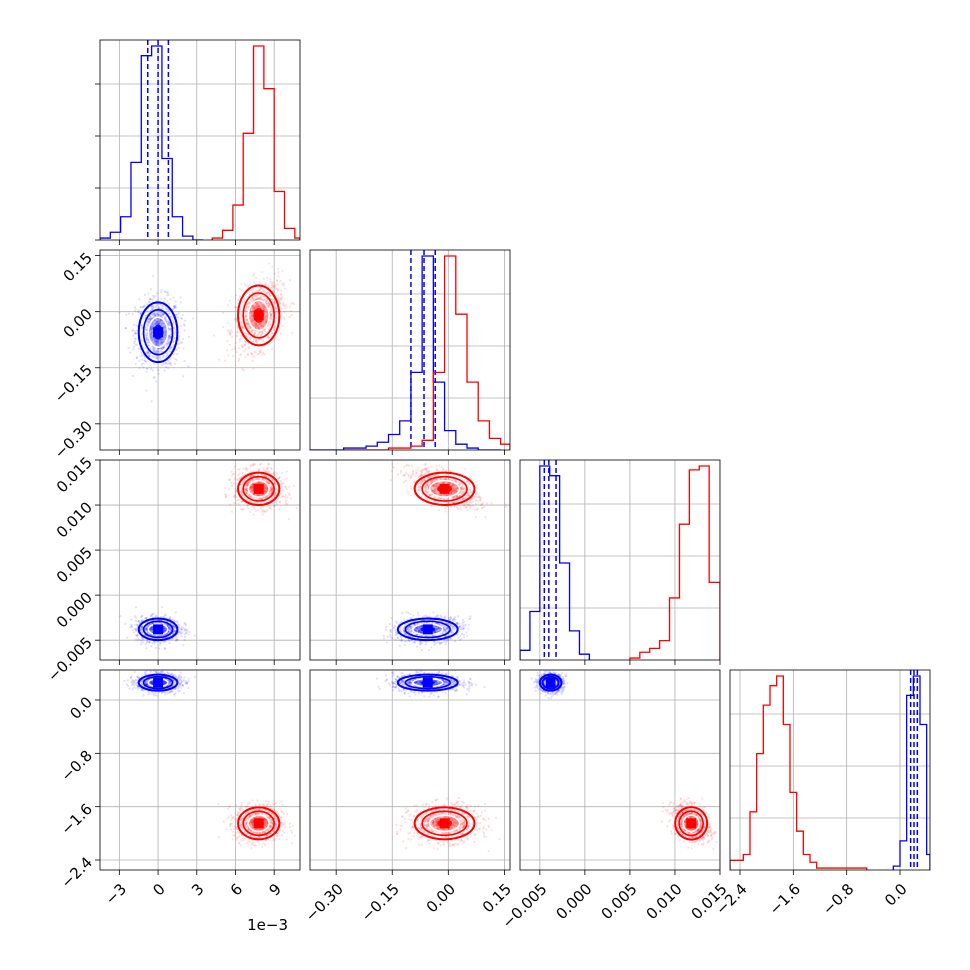 This screenshot has width=970, height=970. What do you see at coordinates (77, 819) in the screenshot?
I see `y-tick-label: −1.6` at bounding box center [77, 819].